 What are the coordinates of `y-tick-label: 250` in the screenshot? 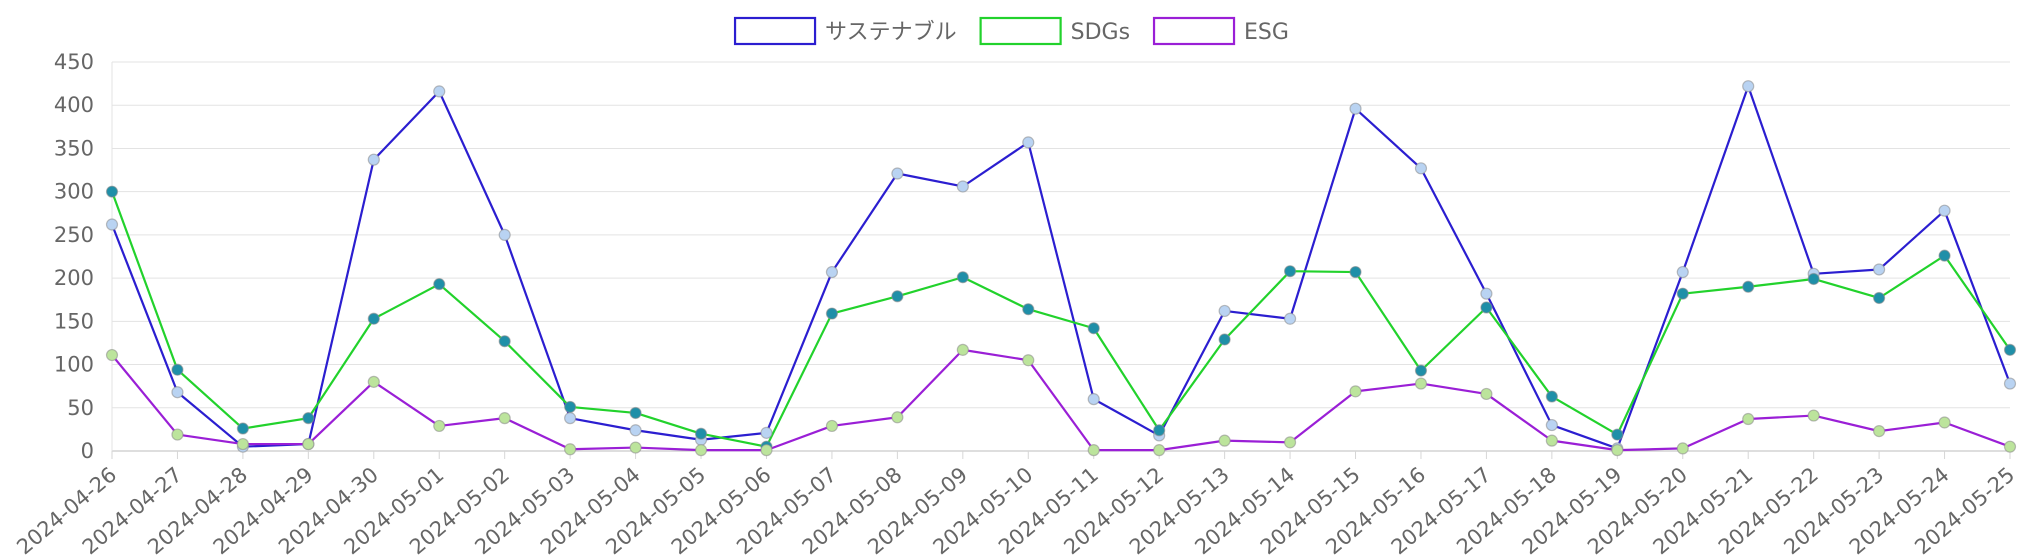 It's located at (74, 235).